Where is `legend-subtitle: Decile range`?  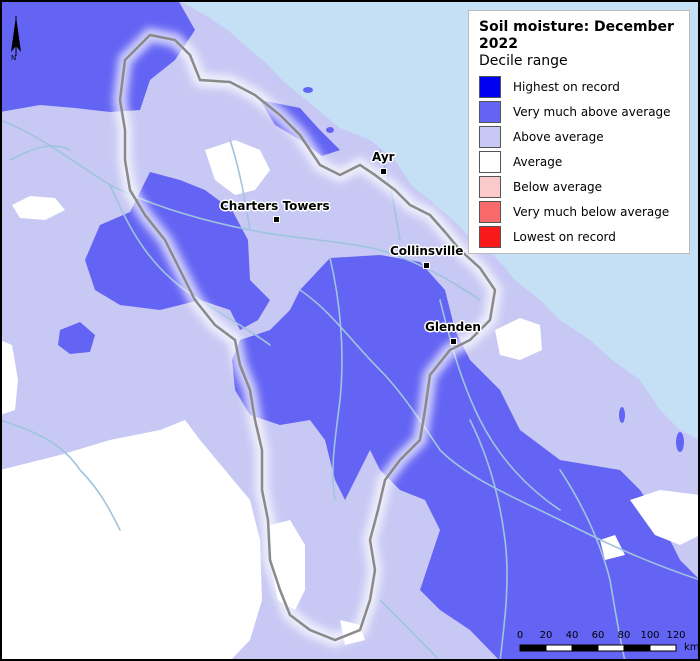
legend-subtitle: Decile range is located at coordinates (523, 61).